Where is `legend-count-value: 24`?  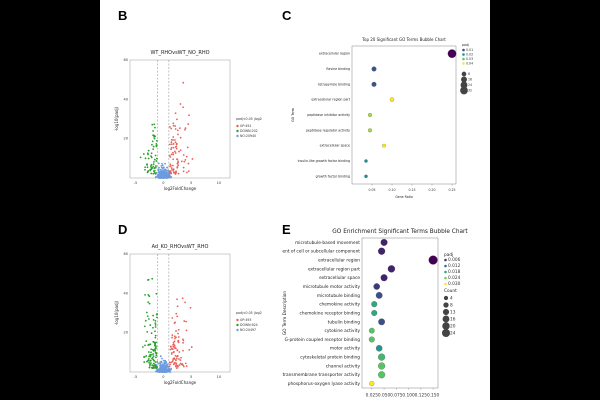
legend-count-value: 24 is located at coordinates (453, 333).